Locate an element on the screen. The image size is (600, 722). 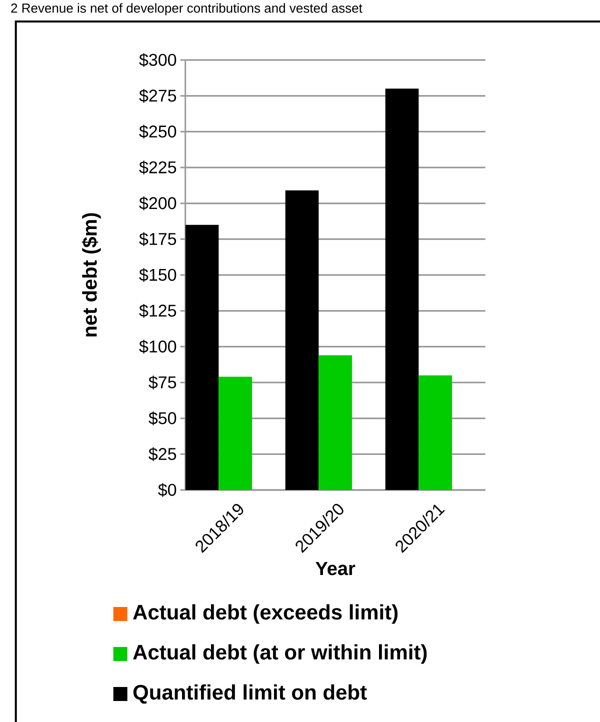
x-axis-title: Year is located at coordinates (335, 569).